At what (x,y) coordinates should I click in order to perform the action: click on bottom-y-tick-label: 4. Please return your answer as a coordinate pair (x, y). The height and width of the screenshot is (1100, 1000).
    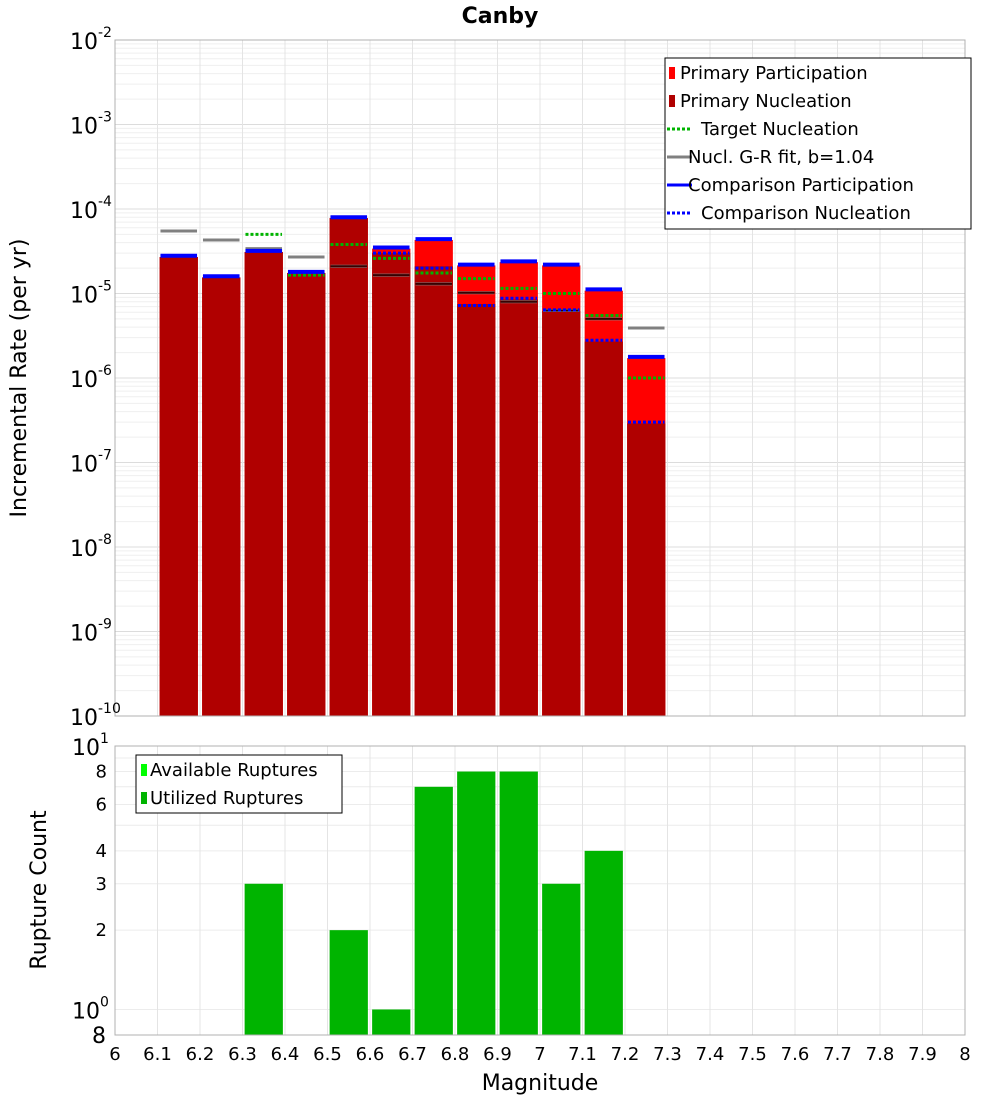
    Looking at the image, I should click on (101, 851).